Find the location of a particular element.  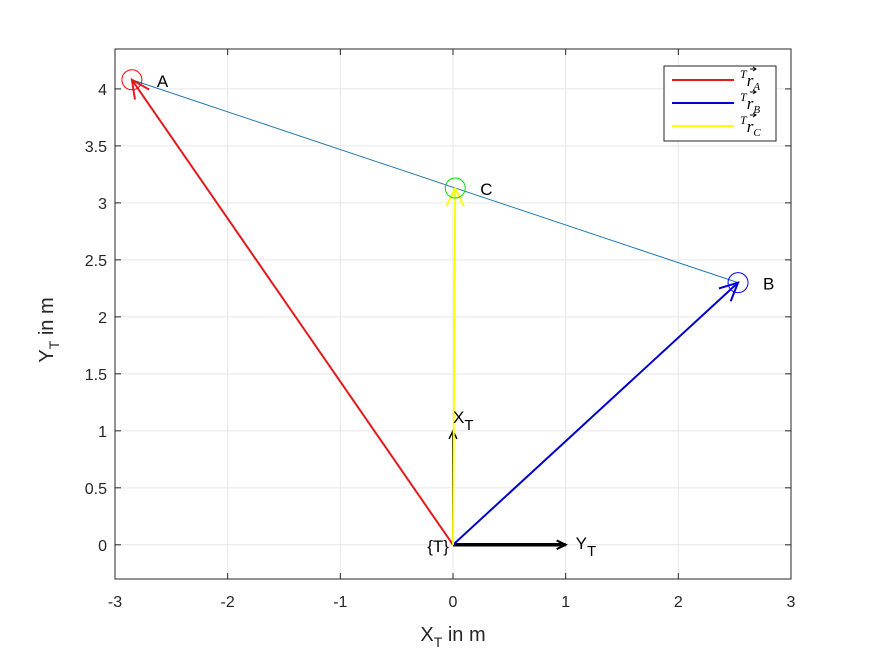

point-a-label: A is located at coordinates (163, 81).